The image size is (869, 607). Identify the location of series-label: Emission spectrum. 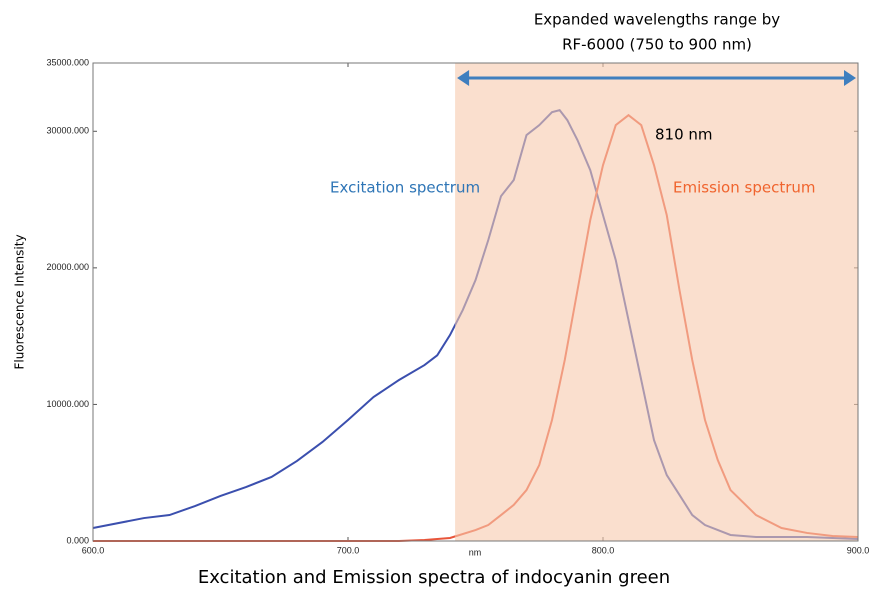
(744, 188).